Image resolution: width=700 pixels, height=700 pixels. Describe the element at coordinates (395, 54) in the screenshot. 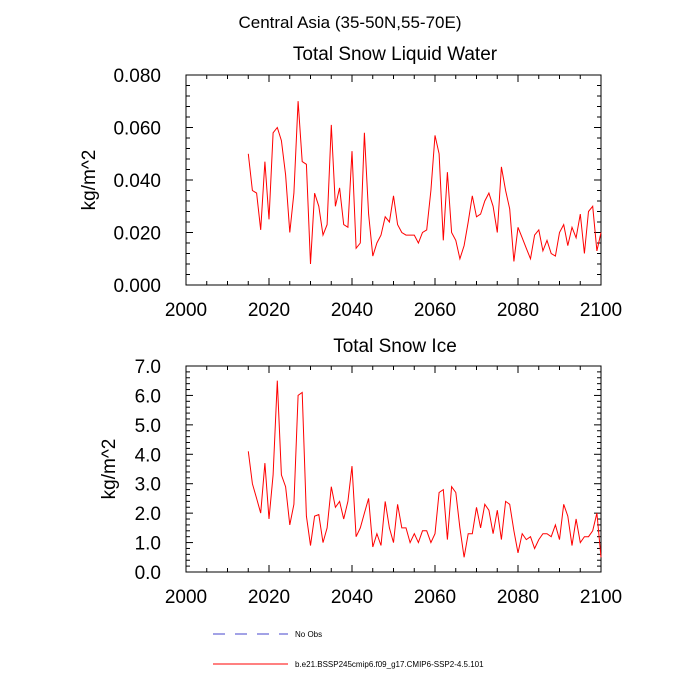

I see `panel-title-snow-liquid-water: Total Snow Liquid Water` at that location.